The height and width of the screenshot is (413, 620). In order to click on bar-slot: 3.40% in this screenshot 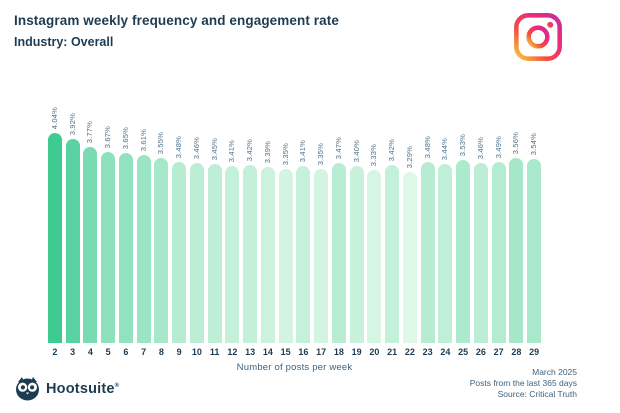, I will do `click(357, 219)`.